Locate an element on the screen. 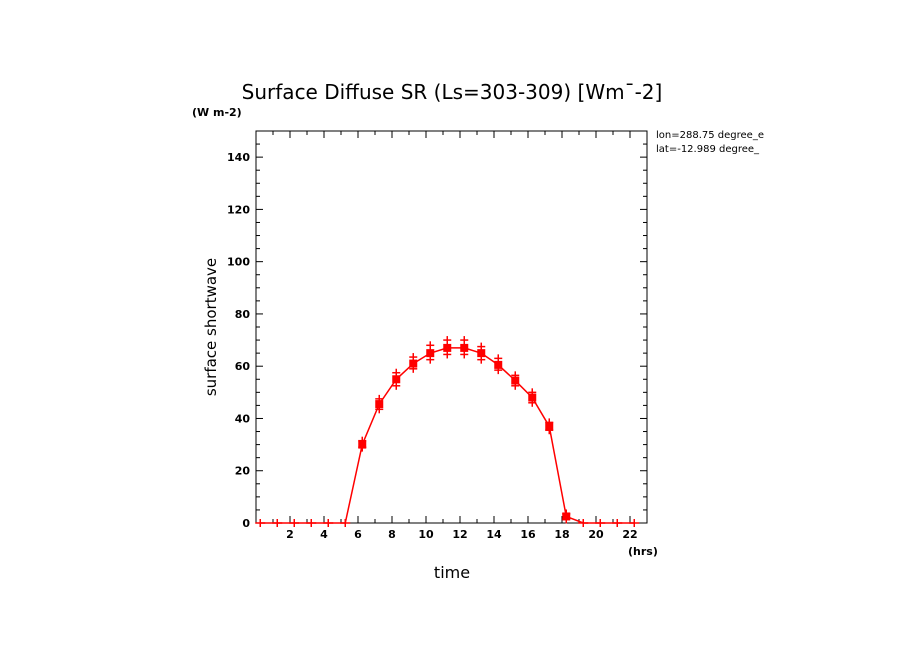 This screenshot has width=904, height=654. y-tick-label: 120 is located at coordinates (238, 209).